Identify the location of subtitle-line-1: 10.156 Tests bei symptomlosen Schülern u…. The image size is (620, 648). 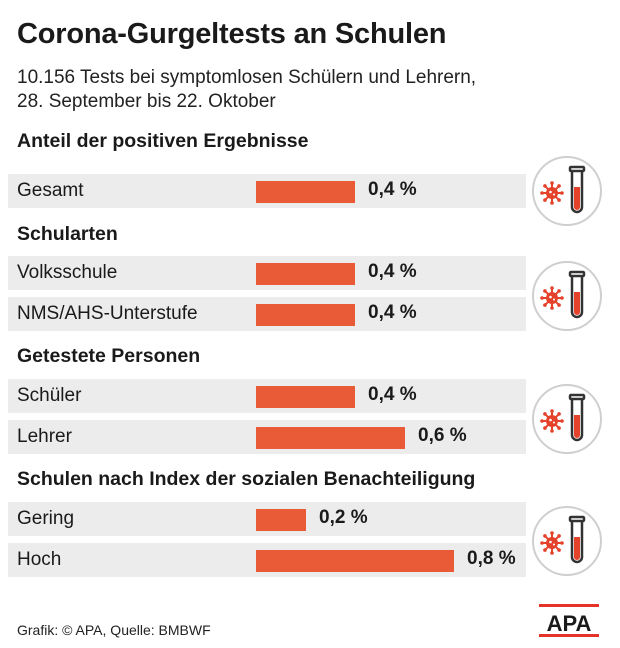
(247, 77).